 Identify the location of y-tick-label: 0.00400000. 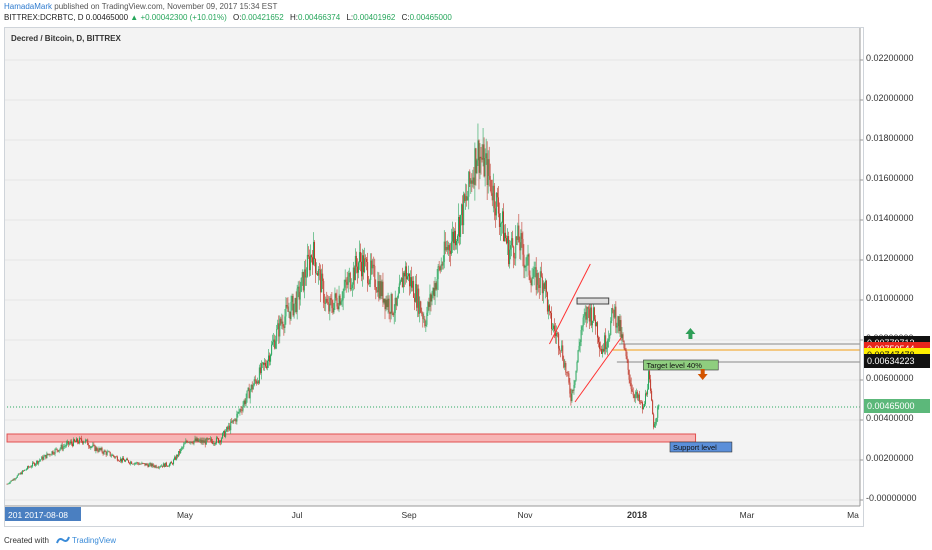
(890, 418).